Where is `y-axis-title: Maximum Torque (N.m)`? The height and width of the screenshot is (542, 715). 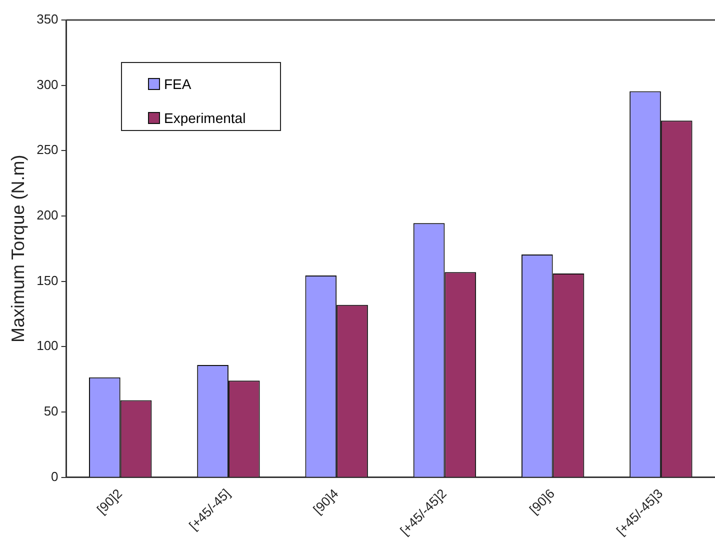
y-axis-title: Maximum Torque (N.m) is located at coordinates (18, 248).